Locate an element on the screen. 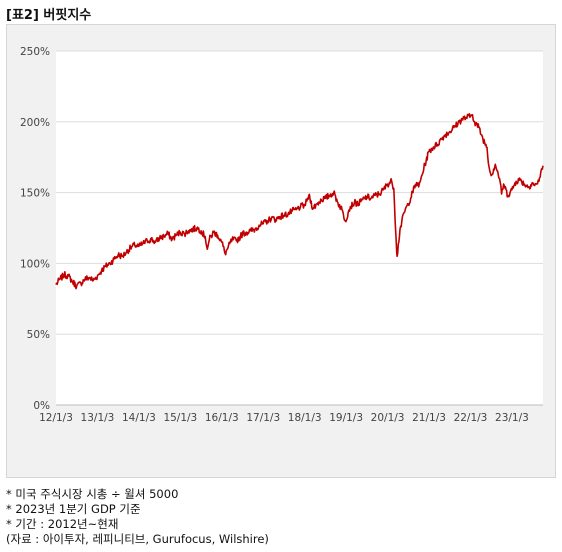 Image resolution: width=562 pixels, height=552 pixels. x-tick-label: 23/1/3 is located at coordinates (512, 418).